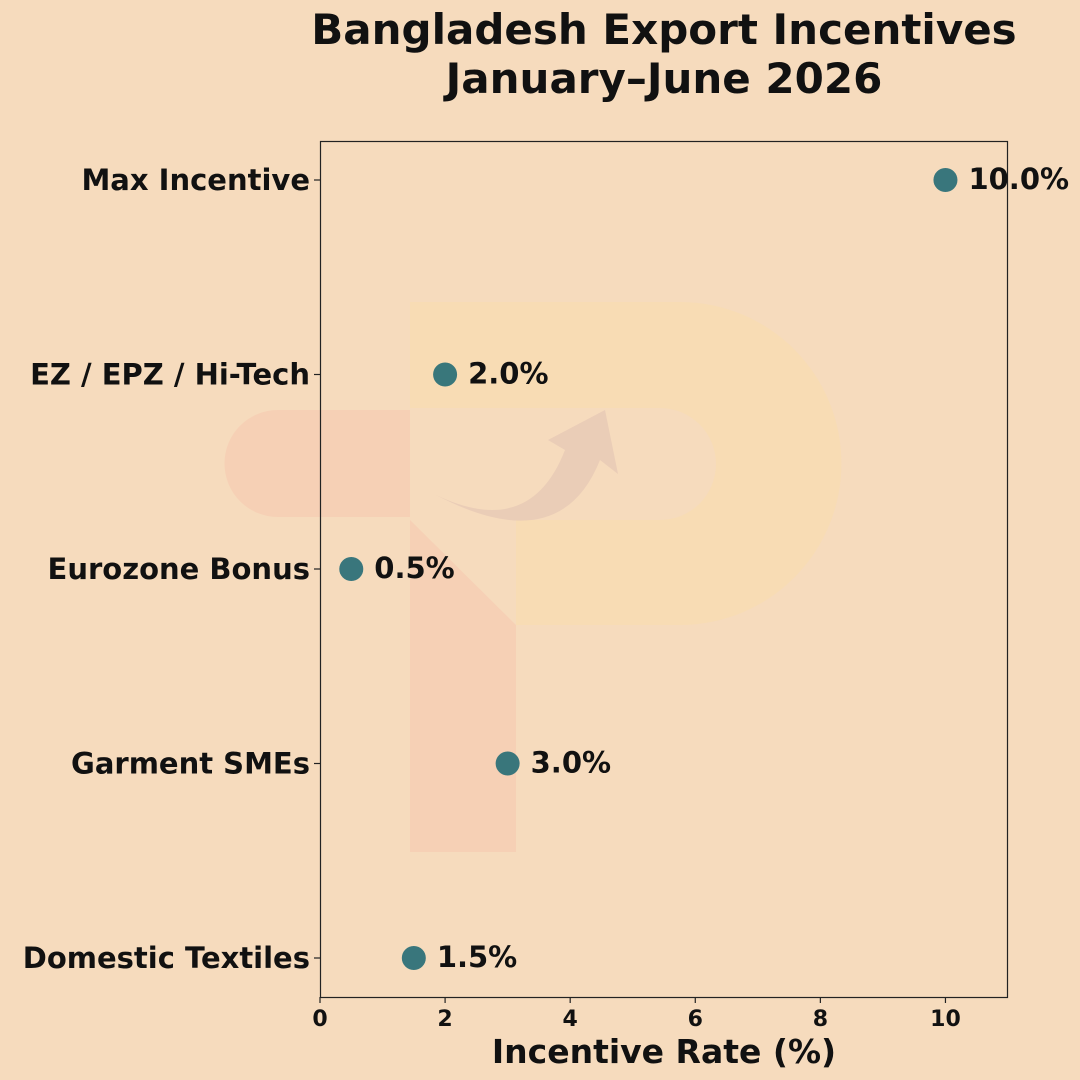 The width and height of the screenshot is (1080, 1080). I want to click on y-tick-label: EZ / EPZ / Hi-Tech, so click(170, 375).